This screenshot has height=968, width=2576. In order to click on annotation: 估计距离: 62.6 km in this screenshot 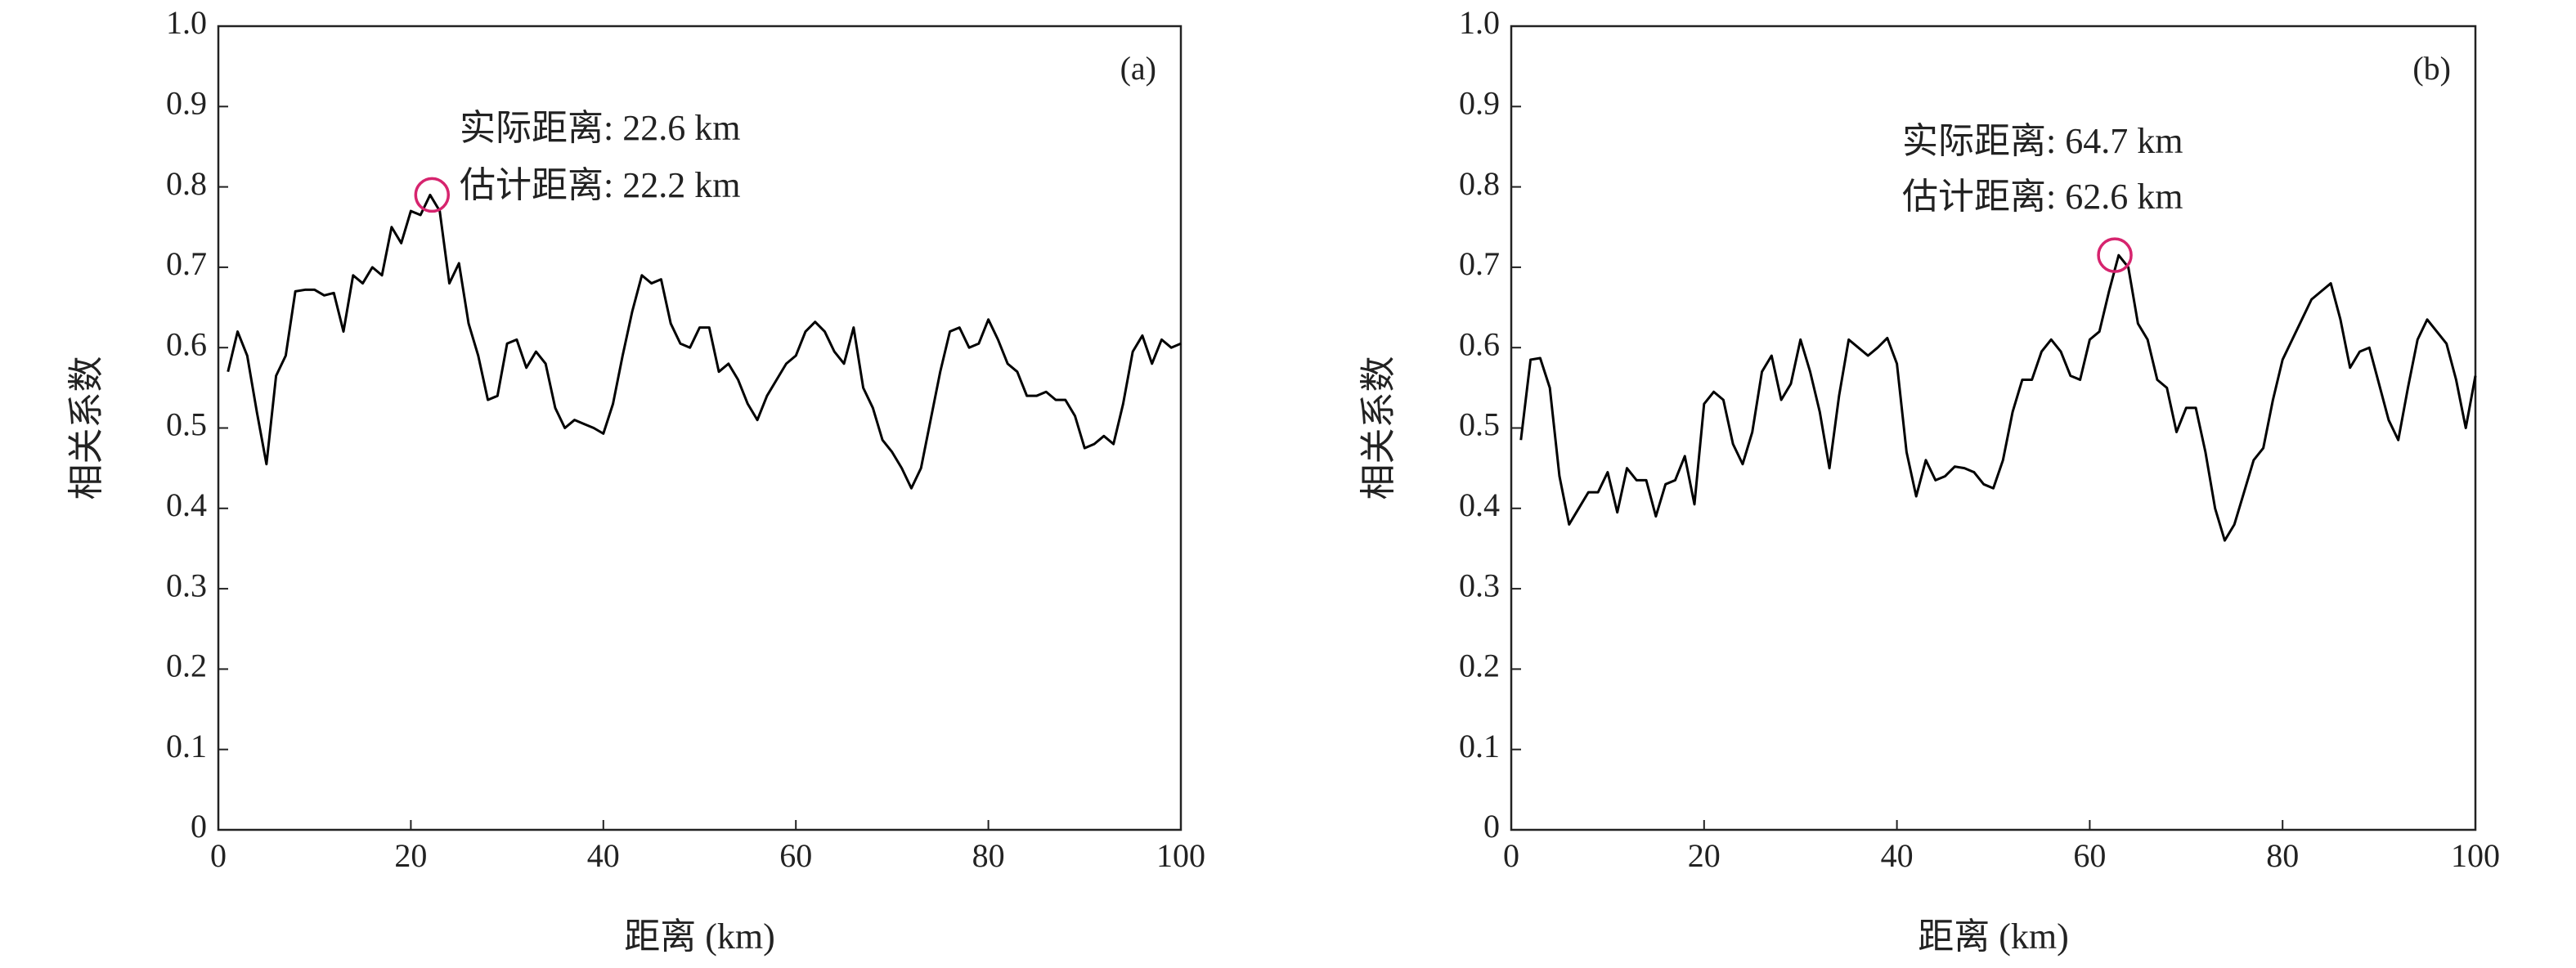, I will do `click(2042, 197)`.